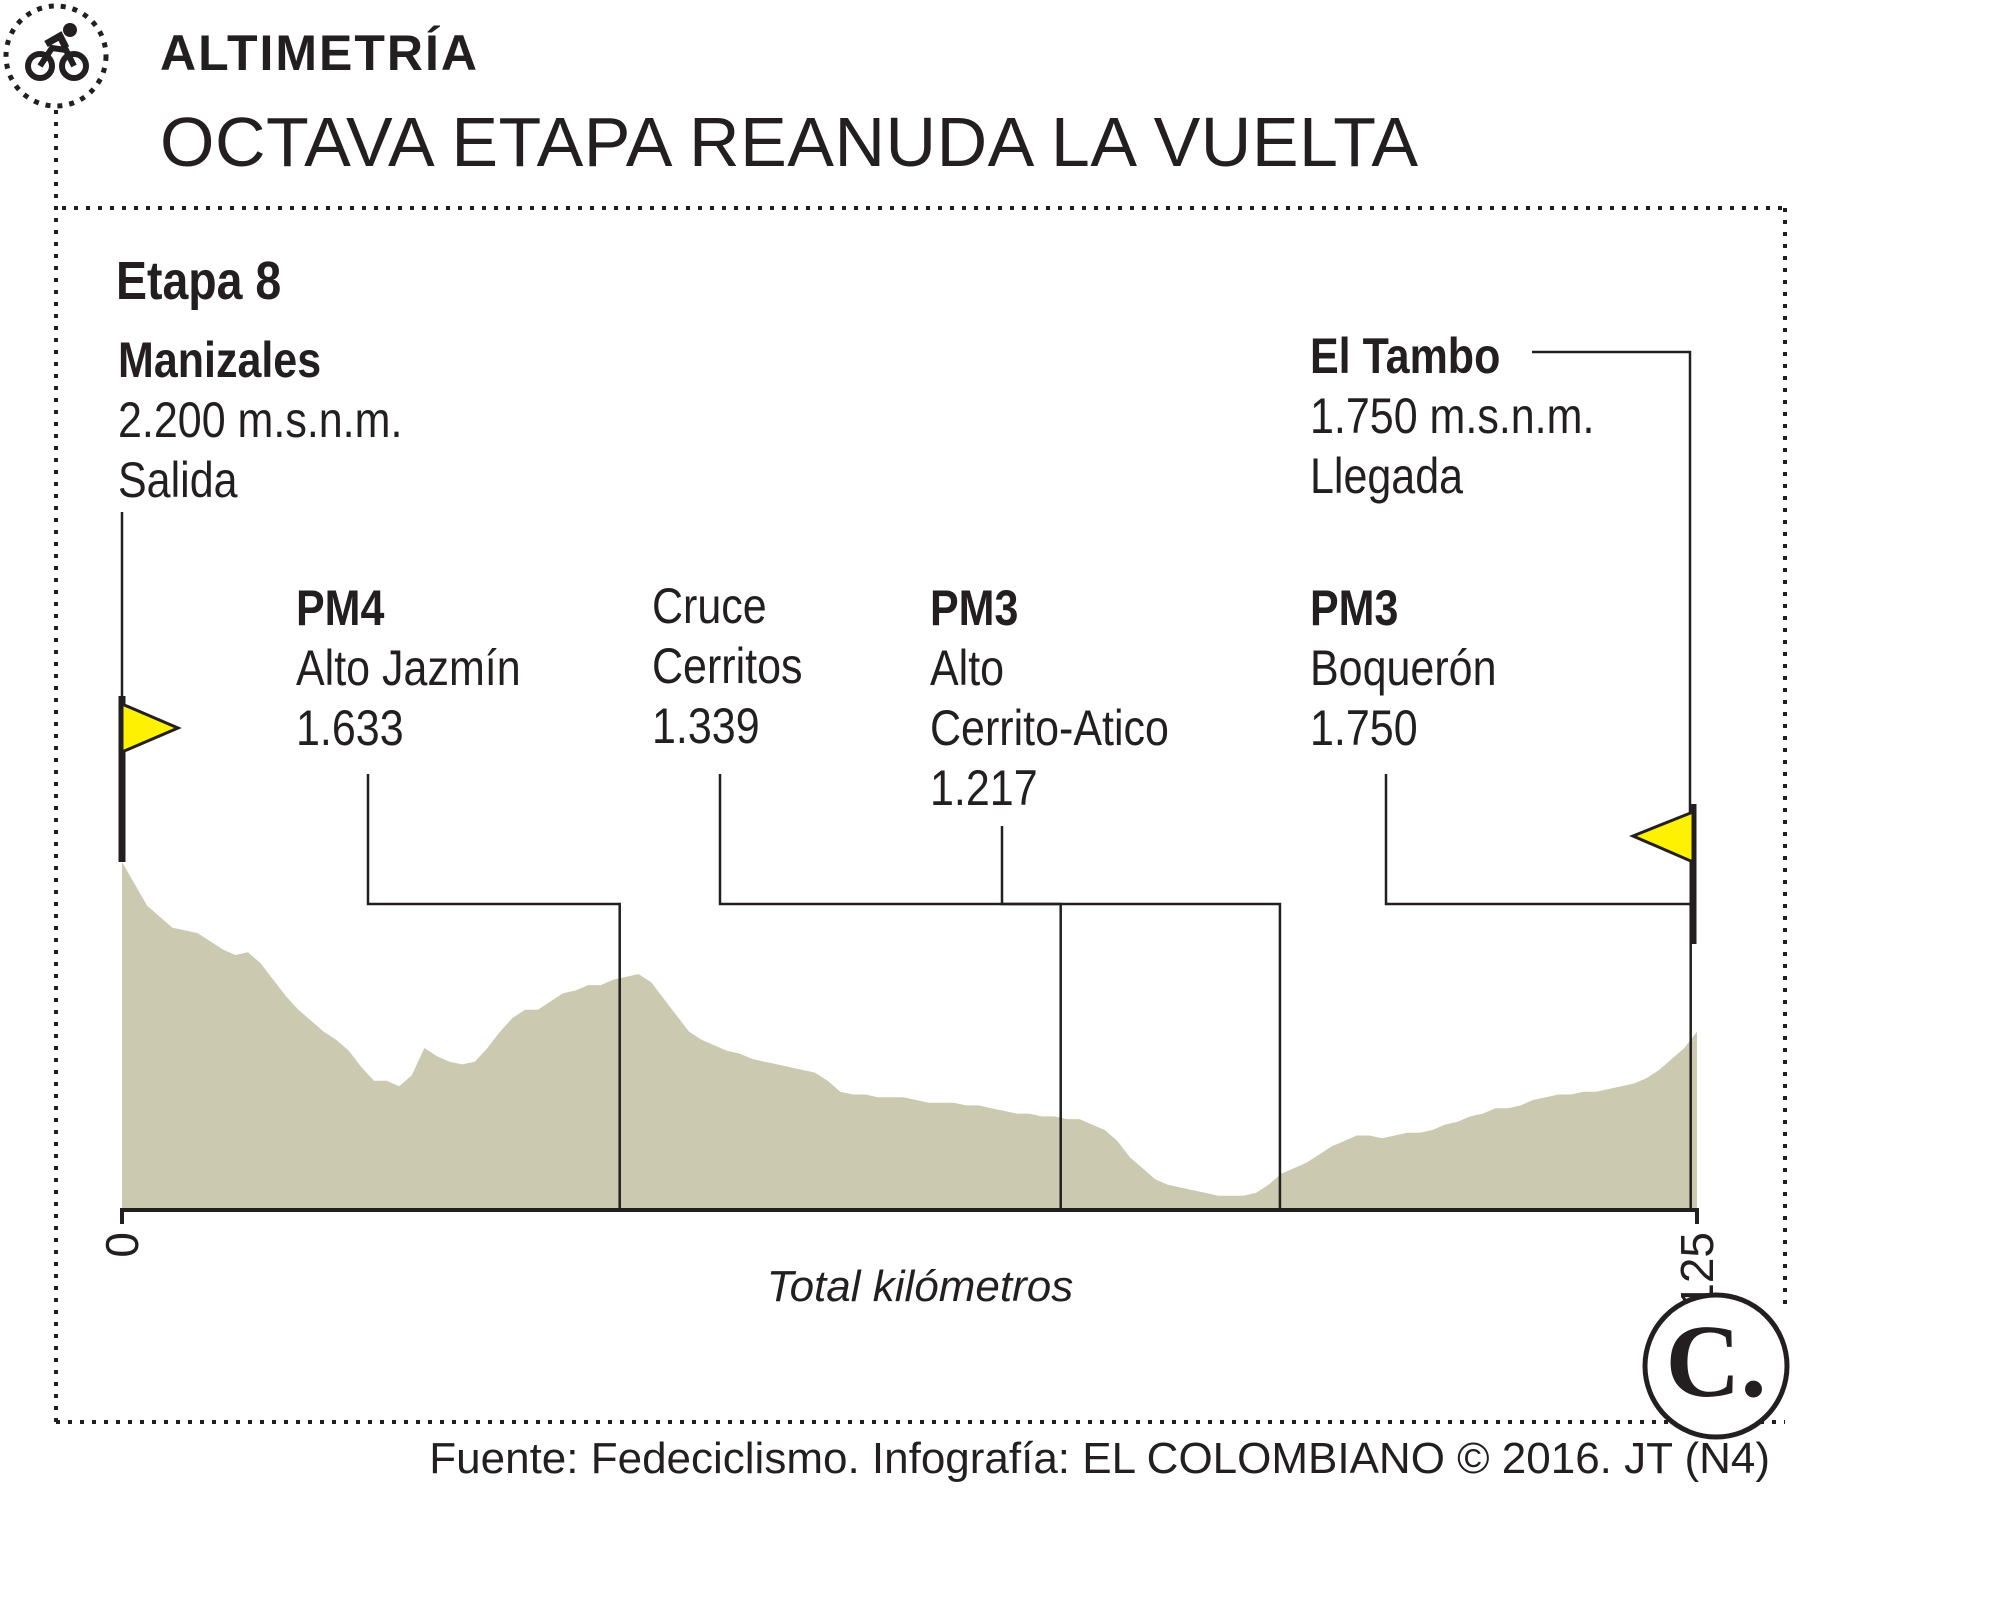 Image resolution: width=2000 pixels, height=1609 pixels. I want to click on stage-label: Etapa 8, so click(199, 281).